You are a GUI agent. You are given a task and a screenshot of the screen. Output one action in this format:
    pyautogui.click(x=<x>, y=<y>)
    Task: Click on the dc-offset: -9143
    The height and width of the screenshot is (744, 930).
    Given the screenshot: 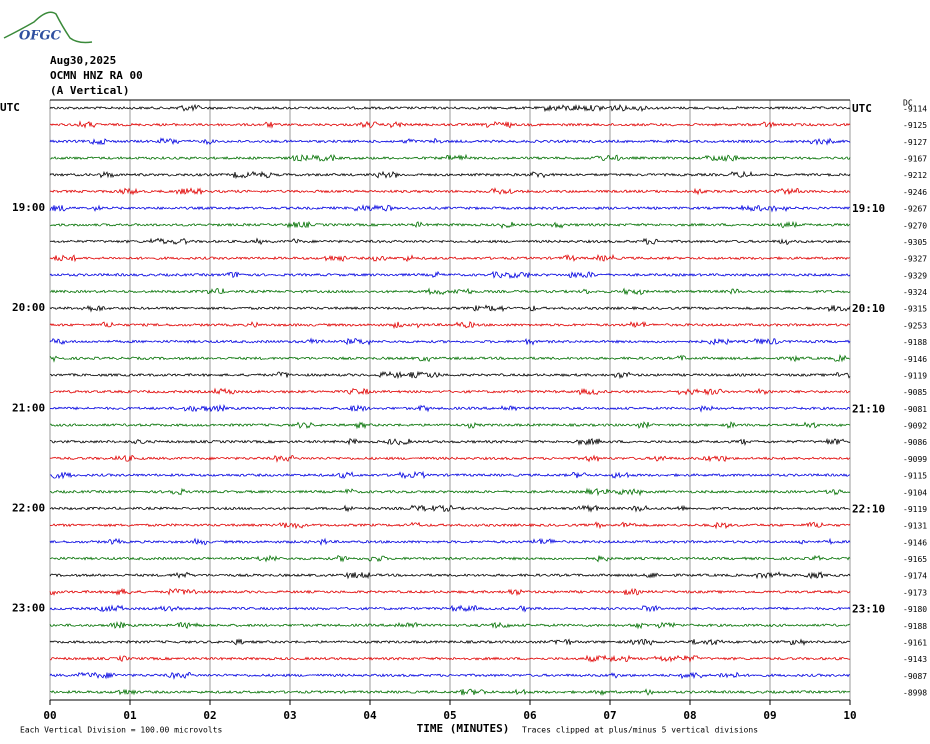 What is the action you would take?
    pyautogui.click(x=915, y=659)
    